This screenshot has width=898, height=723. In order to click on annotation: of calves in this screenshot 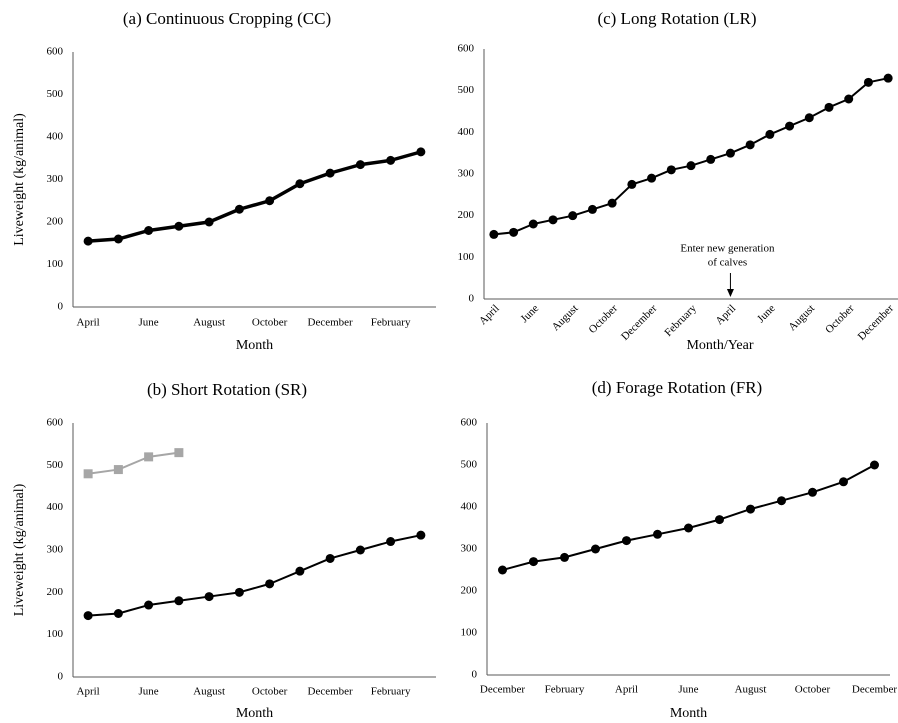, I will do `click(727, 263)`.